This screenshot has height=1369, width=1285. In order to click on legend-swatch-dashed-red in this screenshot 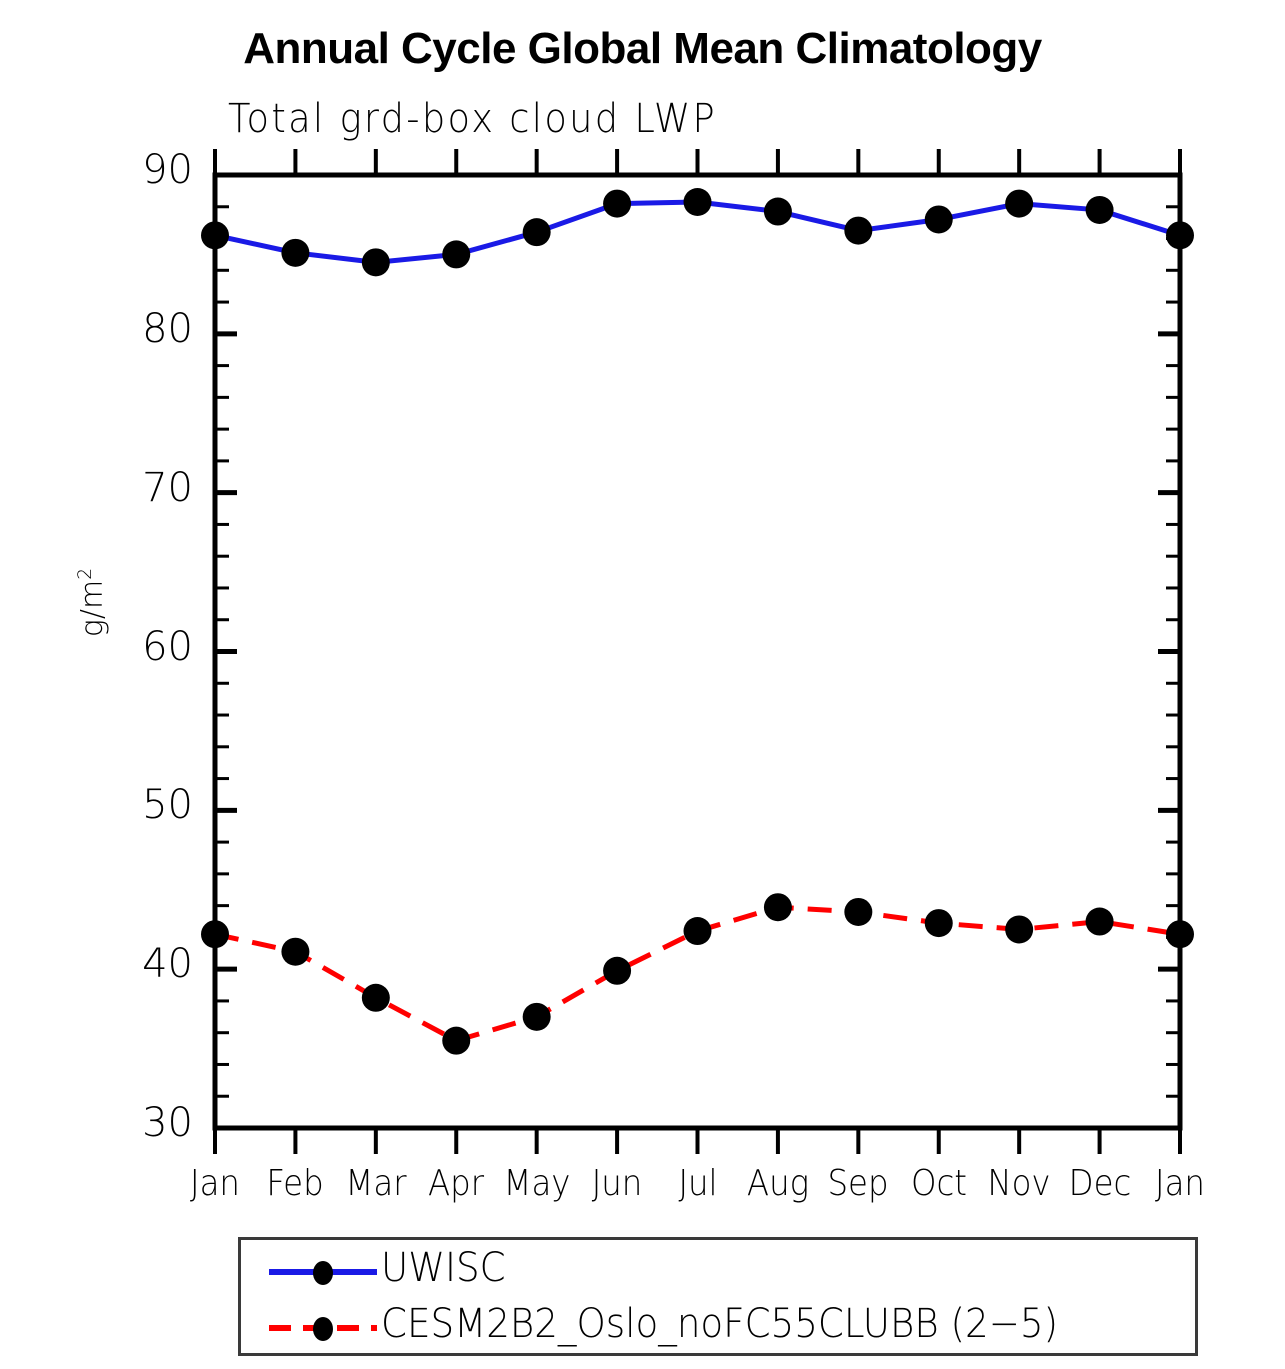, I will do `click(323, 1329)`.